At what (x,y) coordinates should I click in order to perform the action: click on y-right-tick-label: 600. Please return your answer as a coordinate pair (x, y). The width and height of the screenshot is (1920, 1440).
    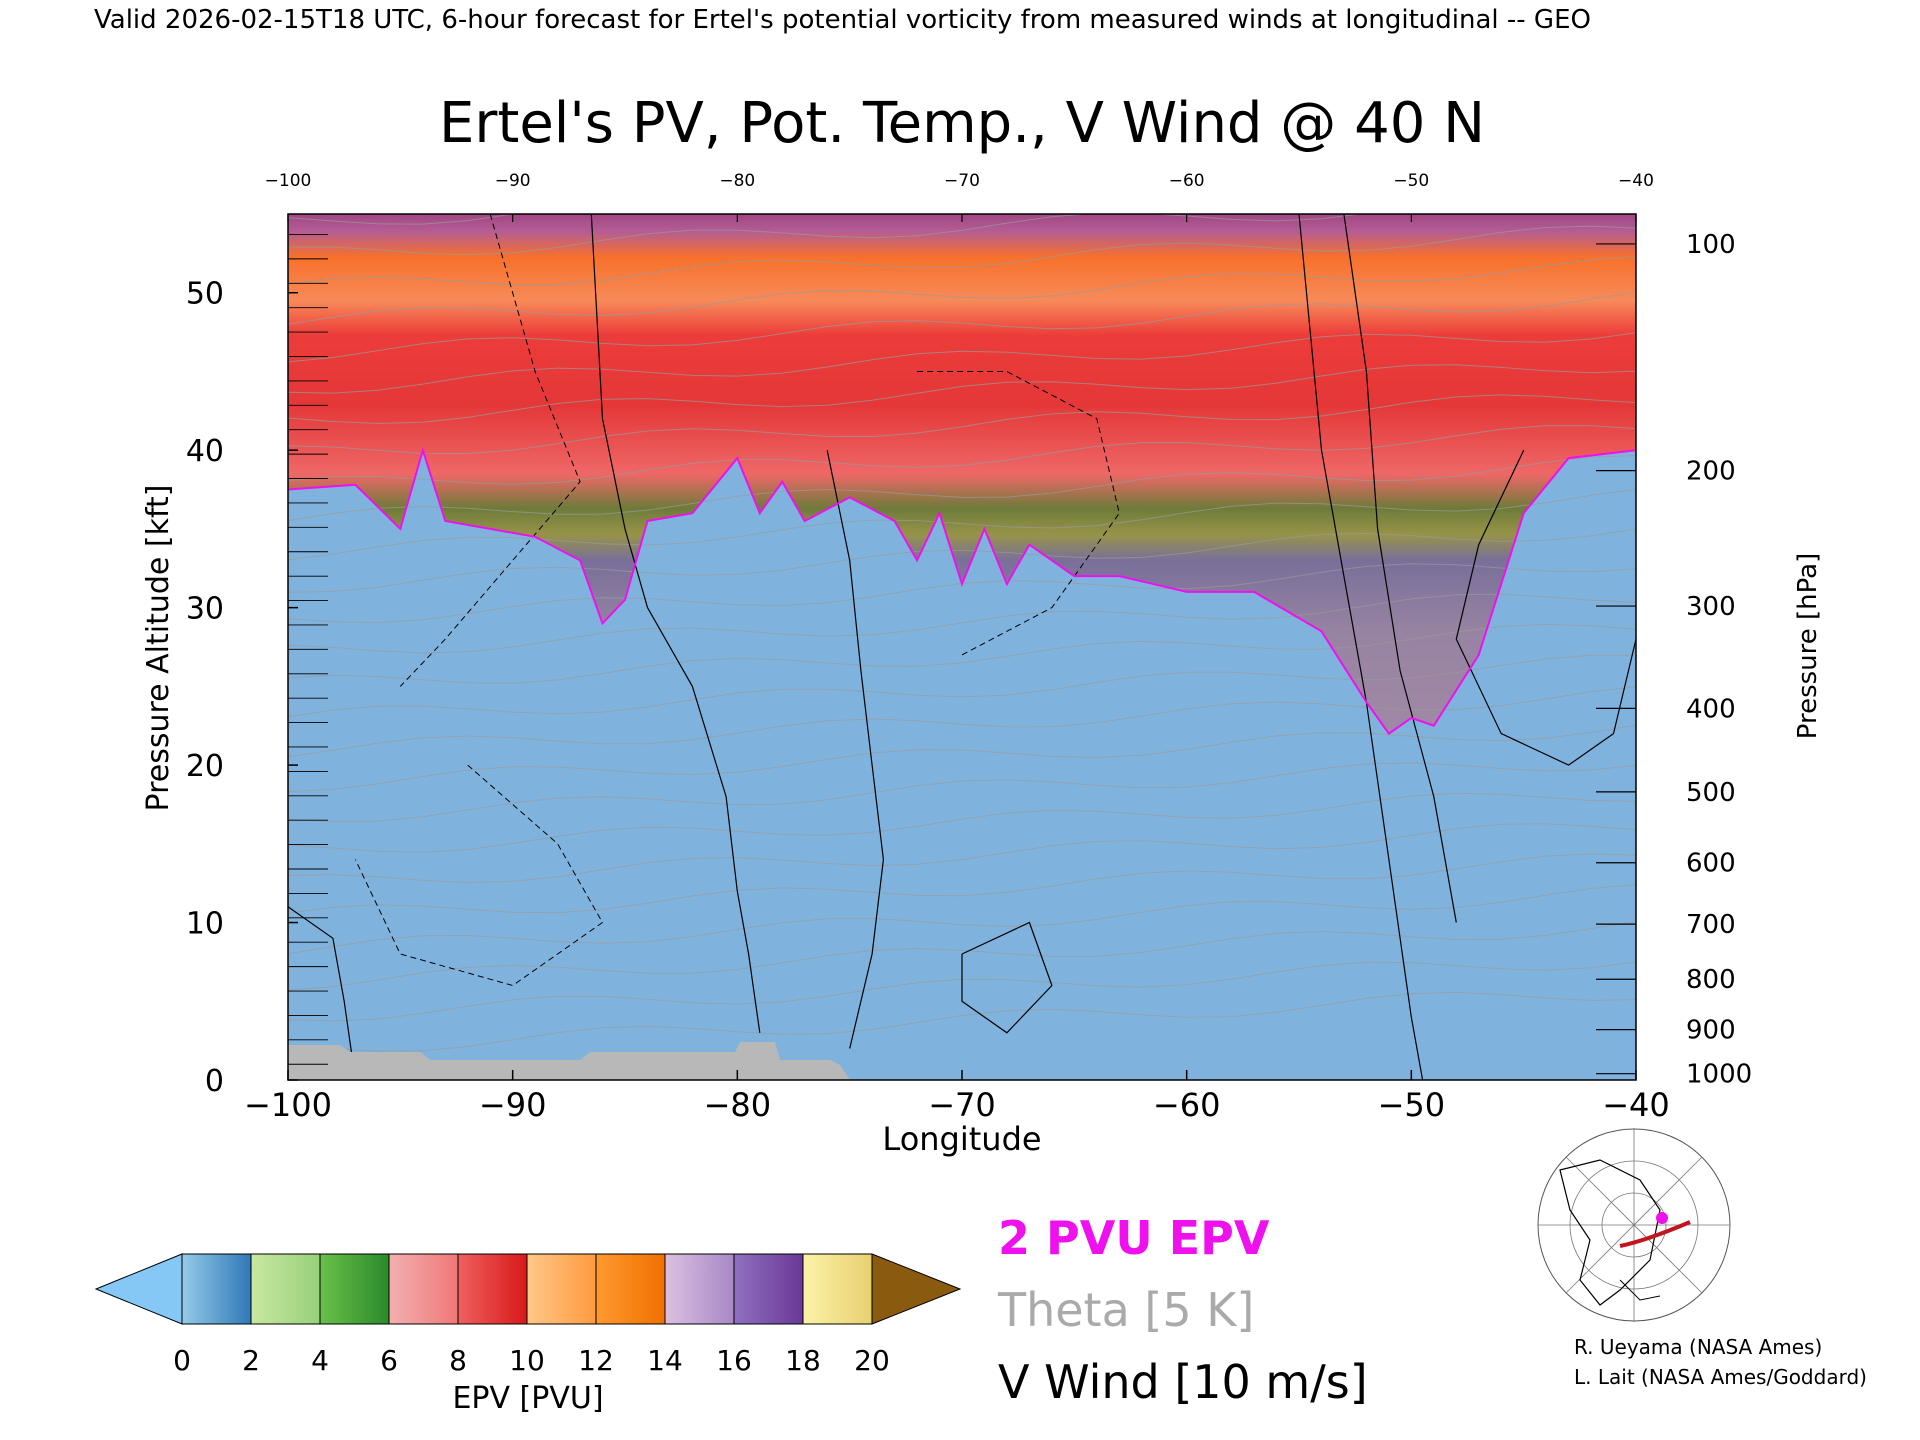
    Looking at the image, I should click on (1711, 864).